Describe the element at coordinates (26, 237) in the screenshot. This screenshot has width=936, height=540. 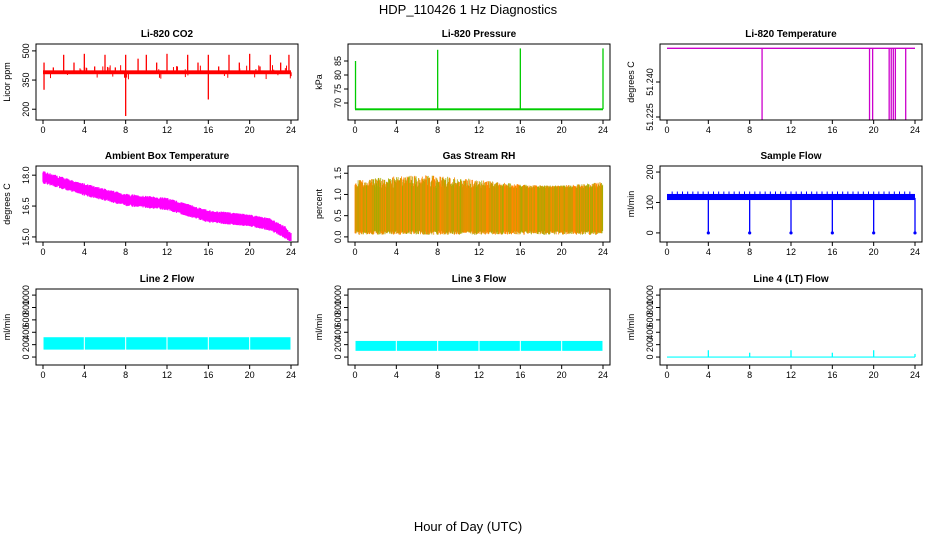
I see `y-tick-label: 15.0` at that location.